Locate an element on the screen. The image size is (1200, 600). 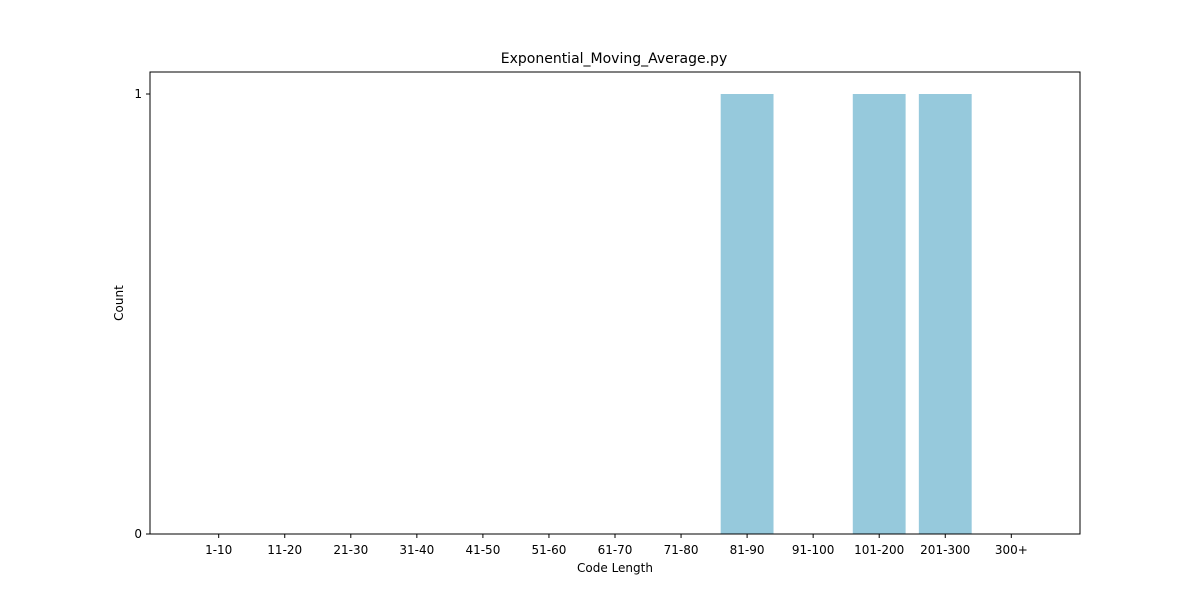
x-tick-label: 71-80 is located at coordinates (681, 550).